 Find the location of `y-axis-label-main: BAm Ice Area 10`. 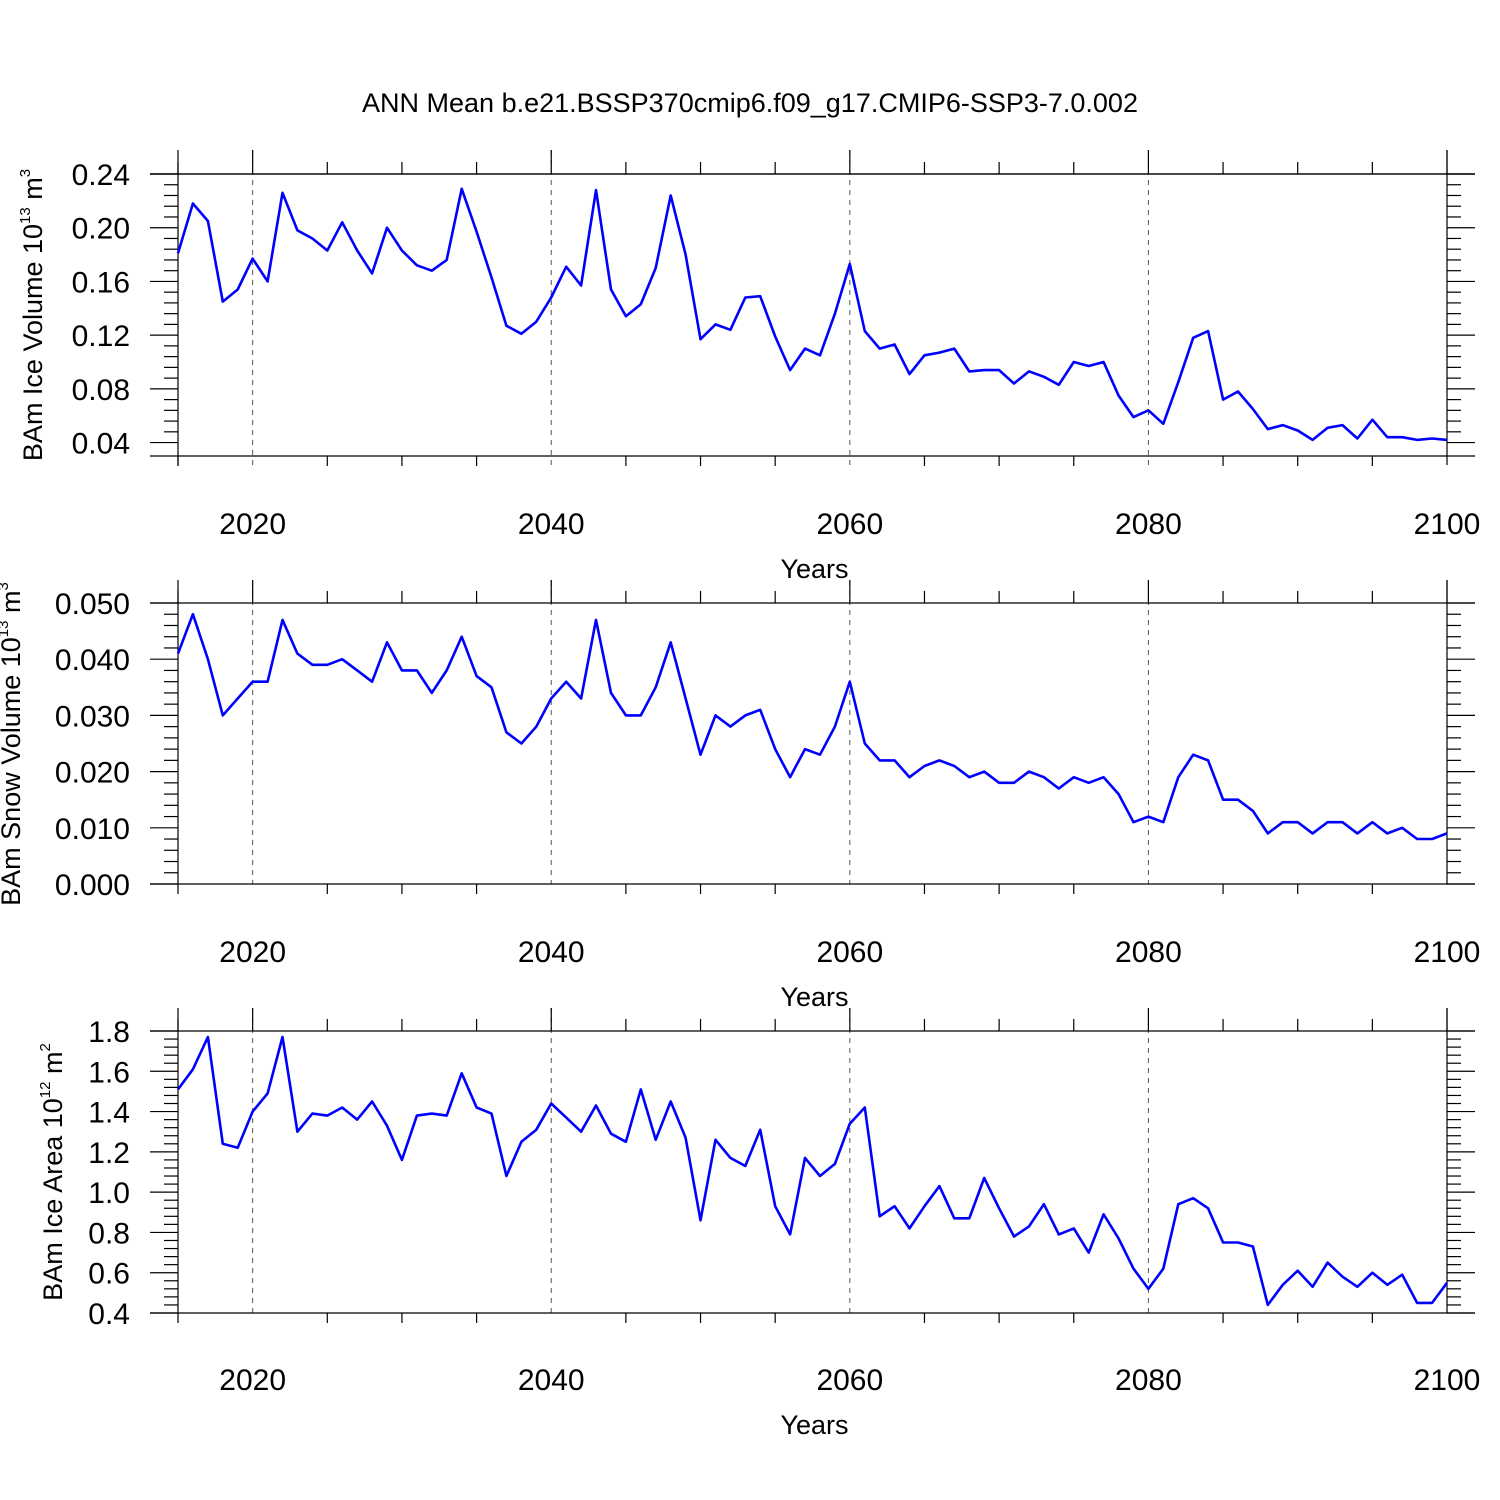

y-axis-label-main: BAm Ice Area 10 is located at coordinates (53, 1199).